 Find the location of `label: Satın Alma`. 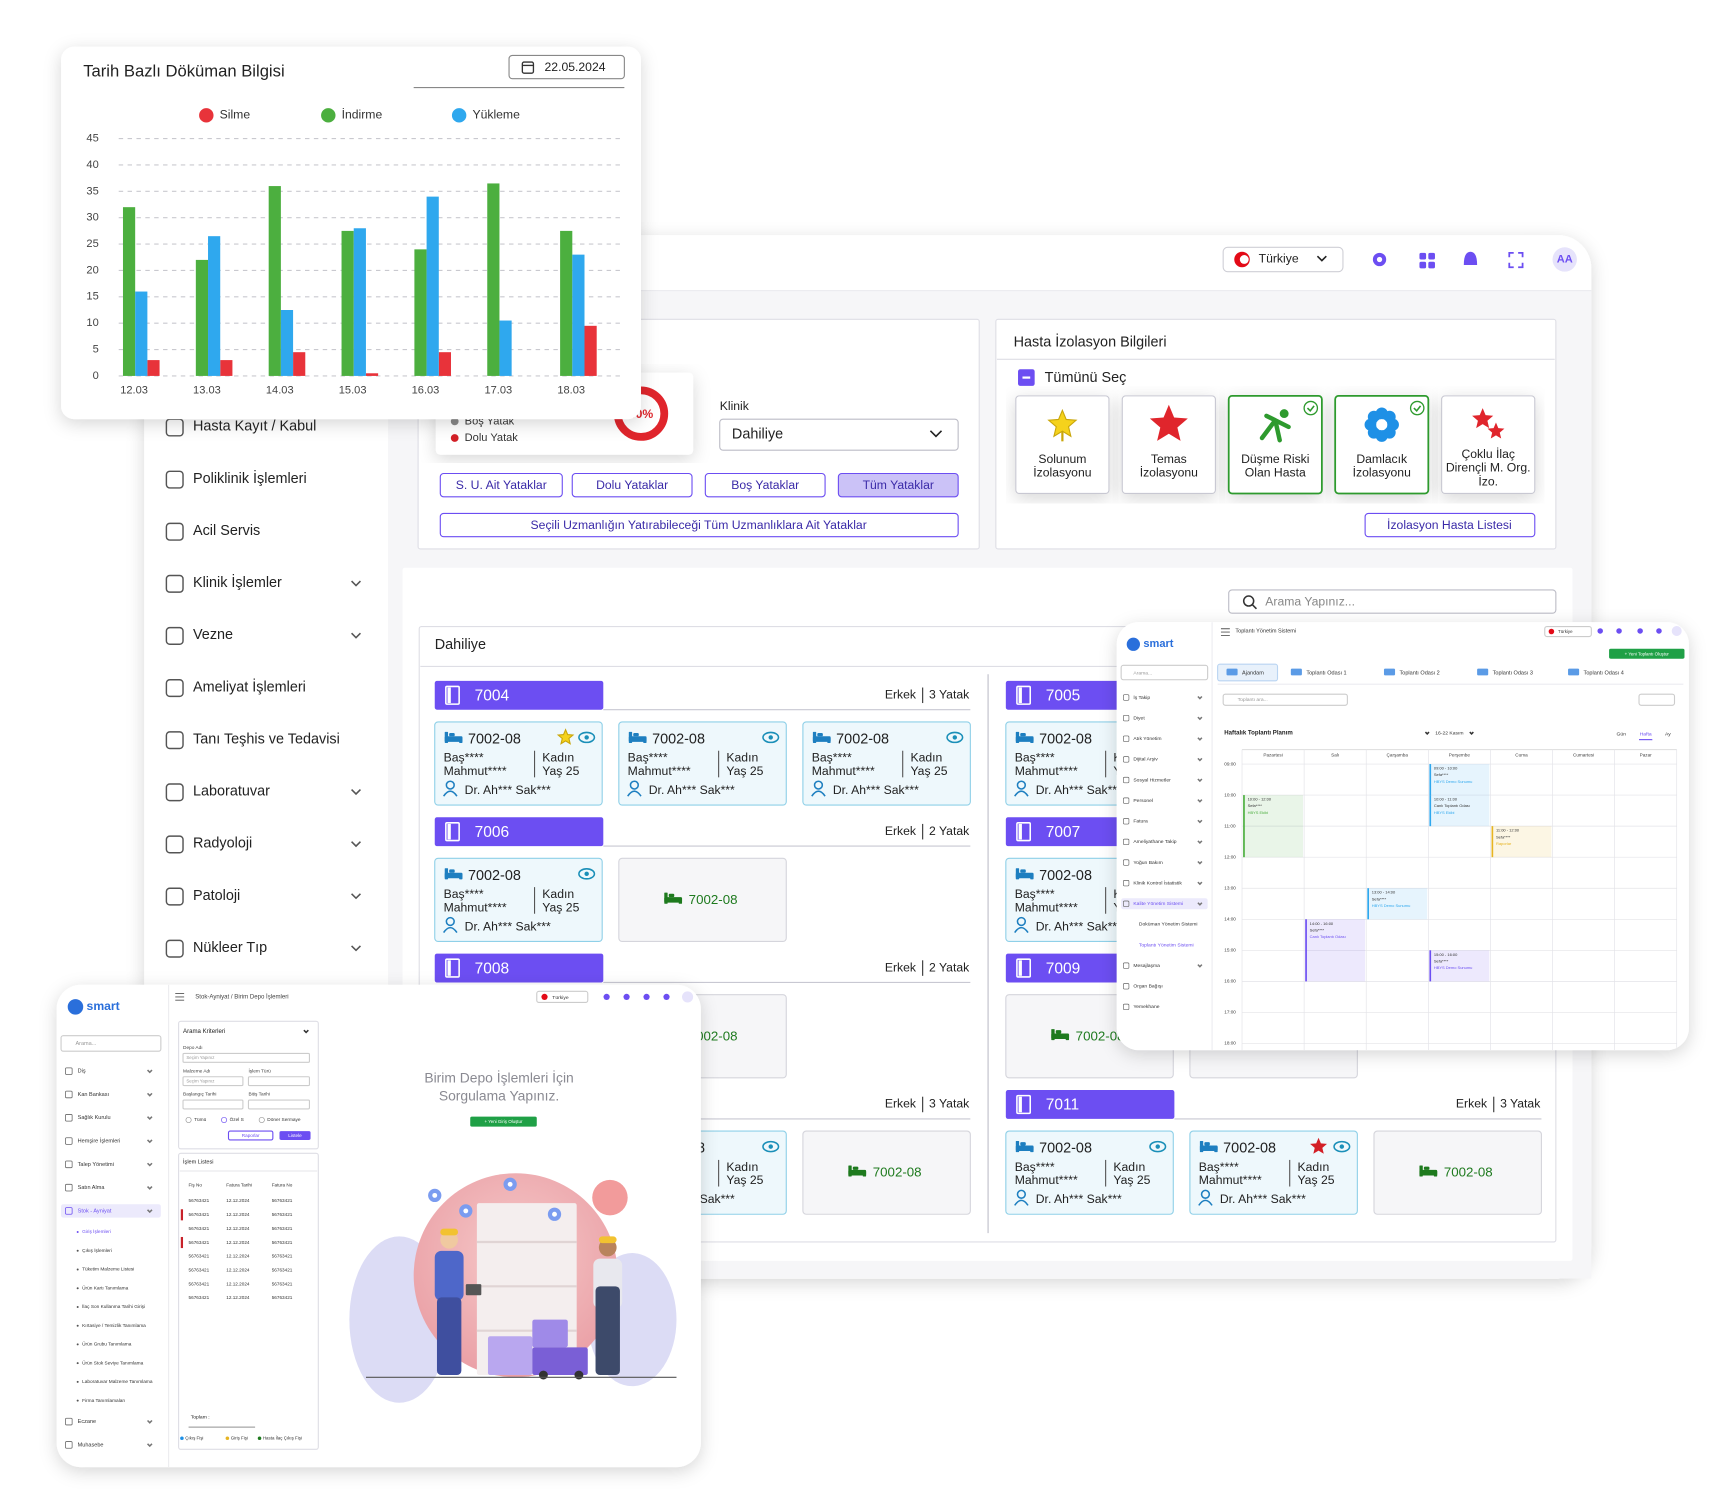

label: Satın Alma is located at coordinates (92, 1188).